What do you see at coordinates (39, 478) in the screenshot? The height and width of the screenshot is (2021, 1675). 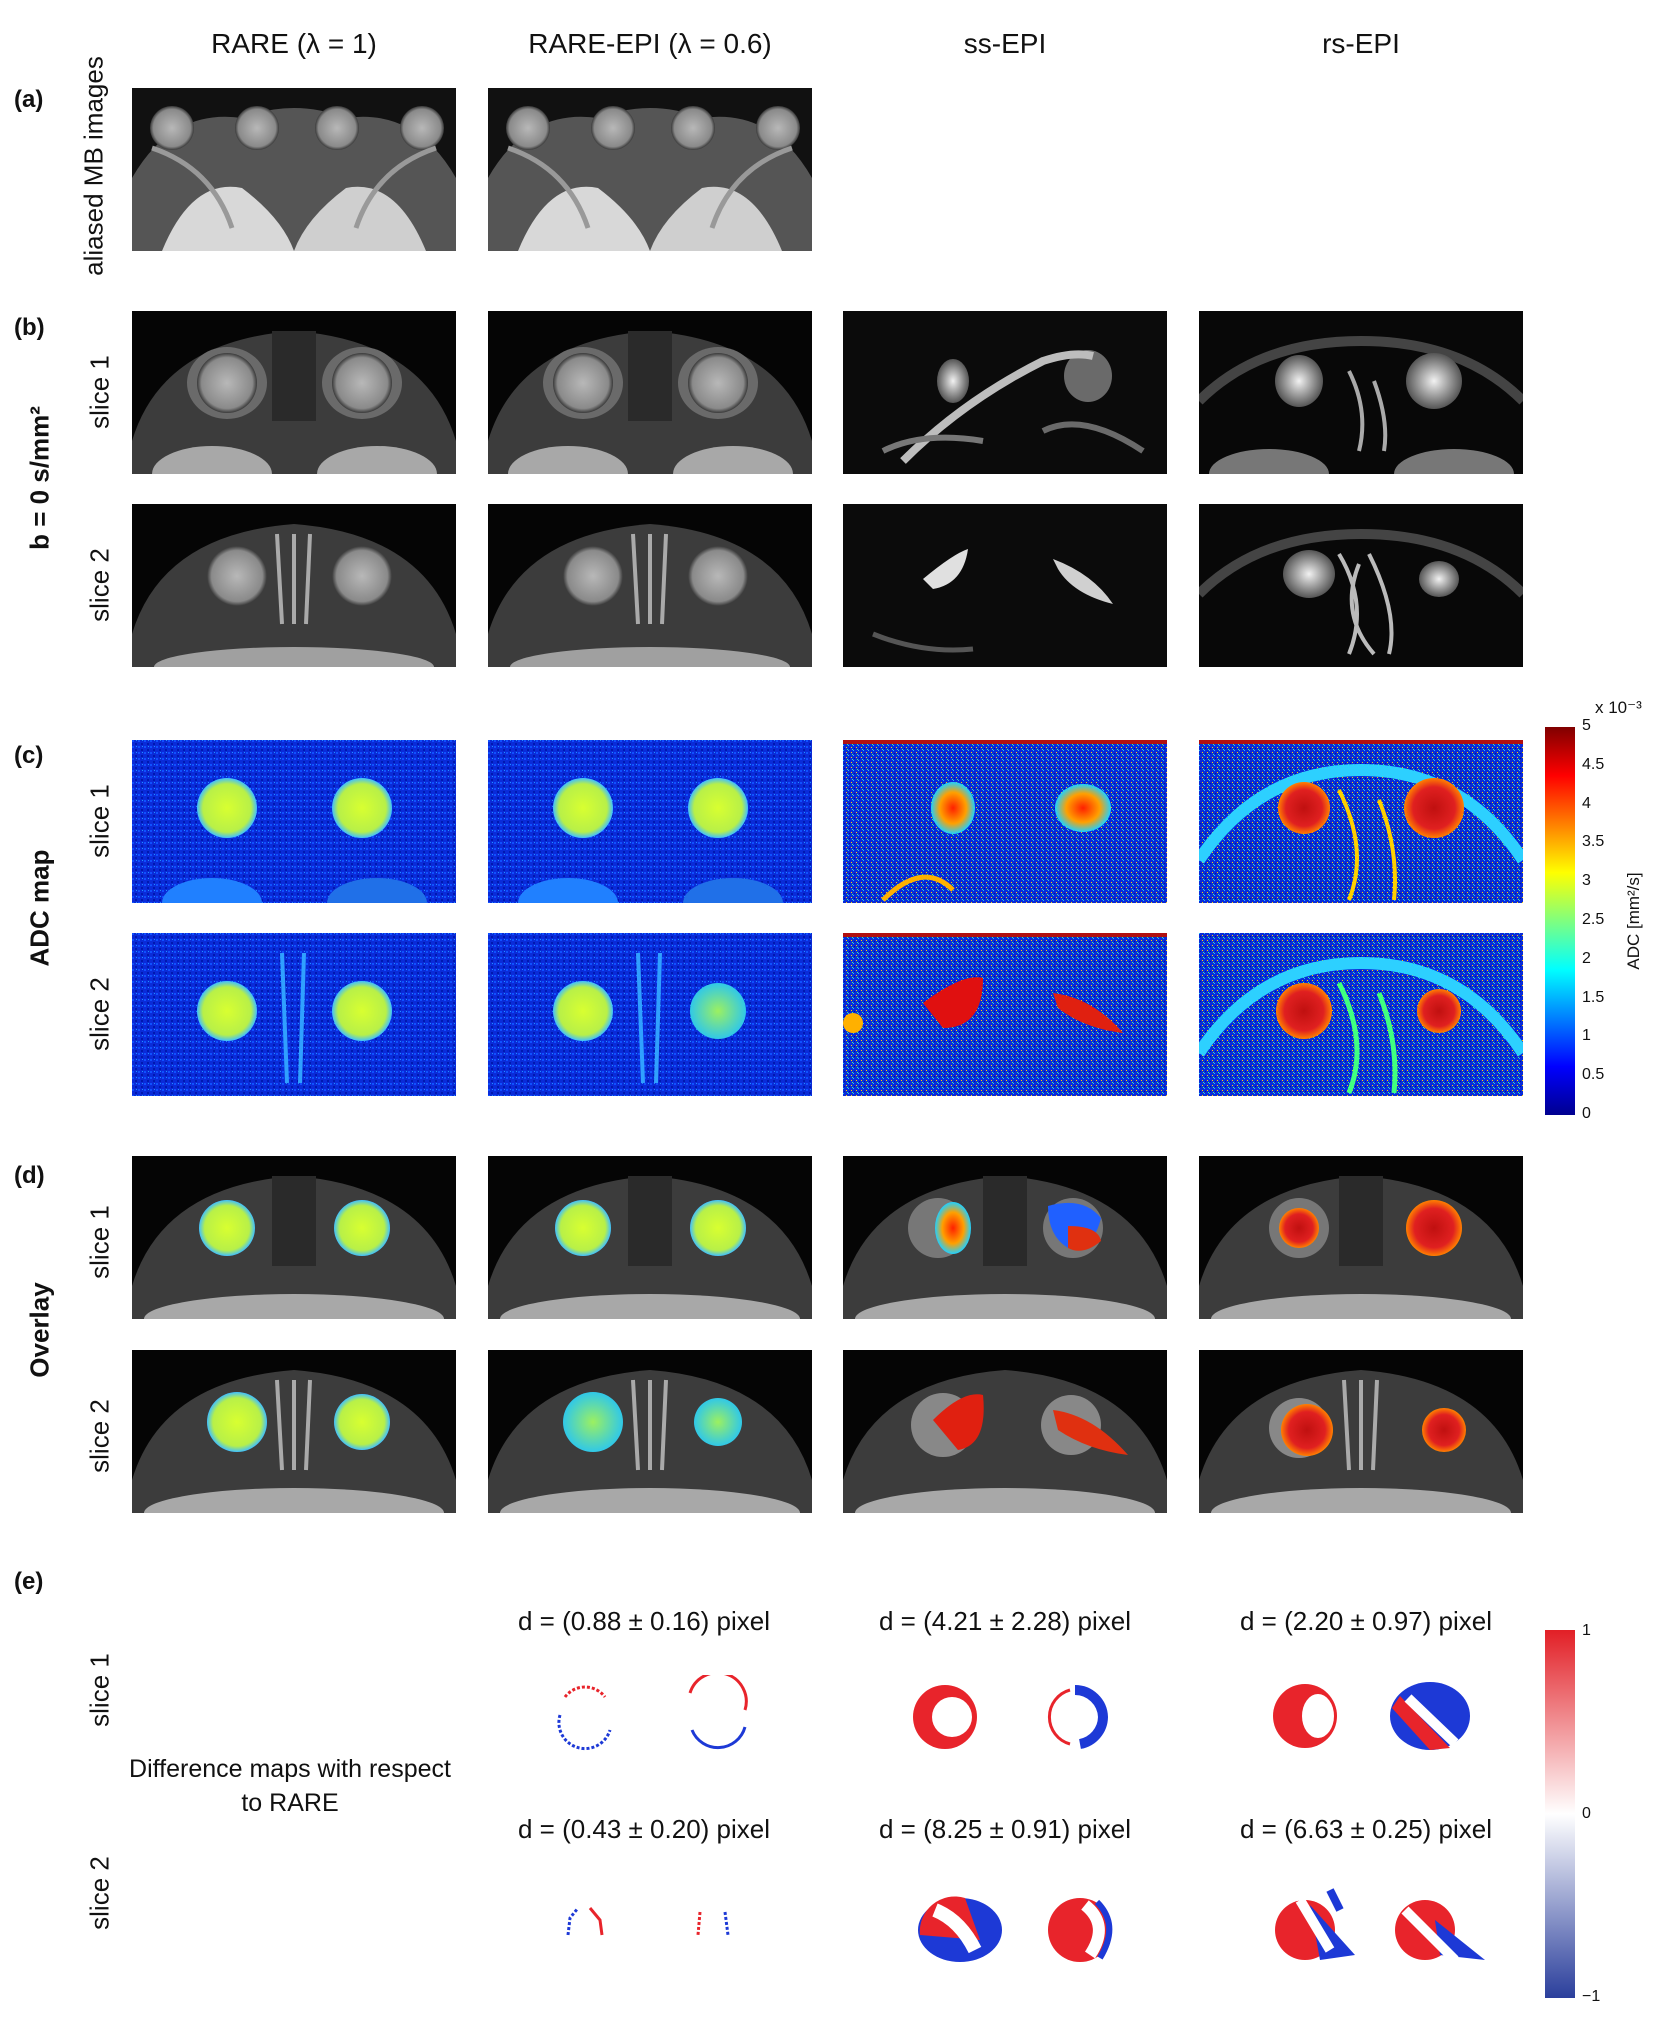 I see `label-b0: b = 0 s/mm²` at bounding box center [39, 478].